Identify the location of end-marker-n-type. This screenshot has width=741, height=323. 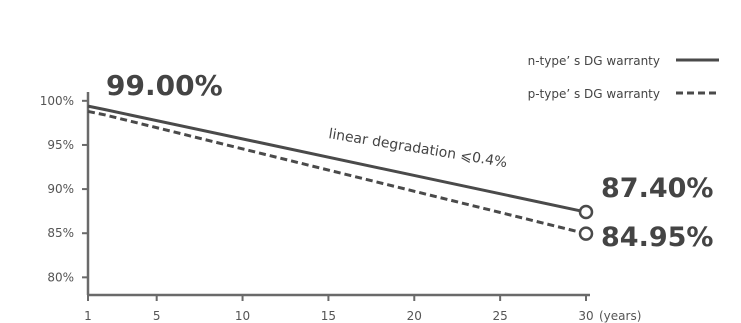
(586, 212).